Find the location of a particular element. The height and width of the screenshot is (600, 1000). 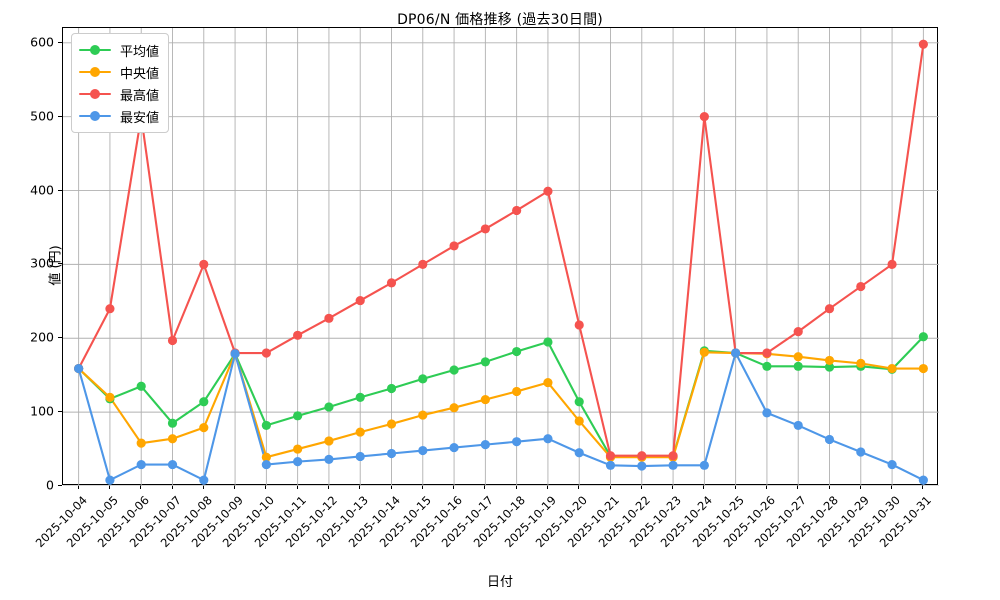

chart-legend: 平均値中央値最高値最安値 is located at coordinates (120, 83).